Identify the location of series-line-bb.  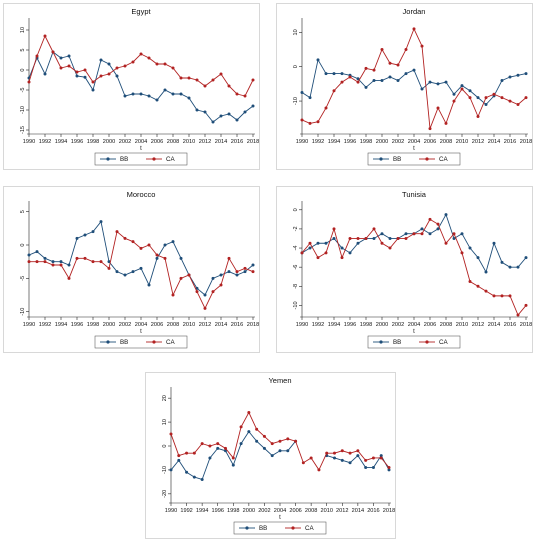
(233, 455).